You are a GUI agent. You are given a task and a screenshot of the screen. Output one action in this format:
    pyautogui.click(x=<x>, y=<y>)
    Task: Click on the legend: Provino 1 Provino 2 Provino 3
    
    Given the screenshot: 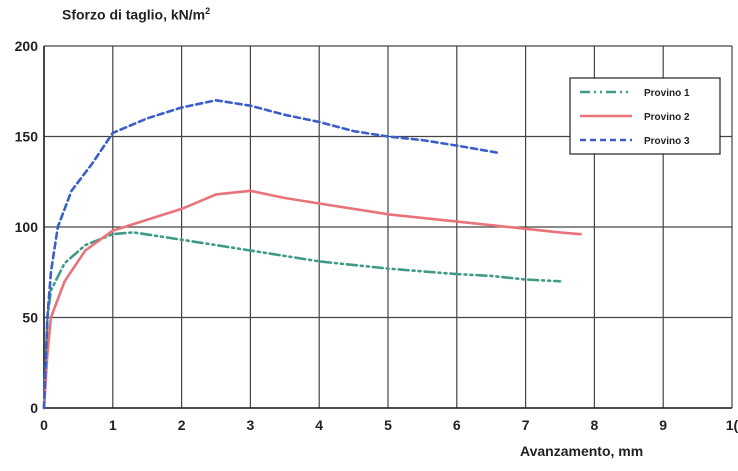 What is the action you would take?
    pyautogui.click(x=645, y=116)
    